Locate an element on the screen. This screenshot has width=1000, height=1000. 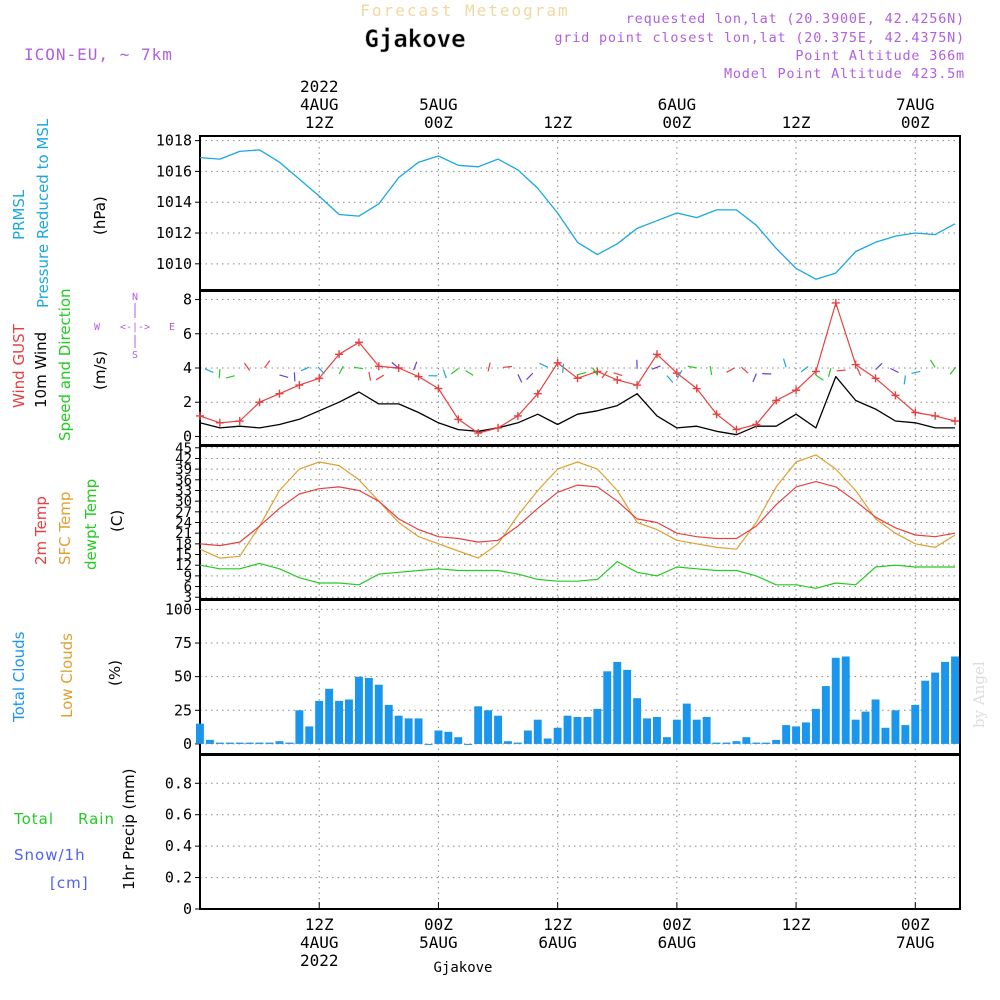
model-altitude: Model Point Altitude 423.5m is located at coordinates (844, 74).